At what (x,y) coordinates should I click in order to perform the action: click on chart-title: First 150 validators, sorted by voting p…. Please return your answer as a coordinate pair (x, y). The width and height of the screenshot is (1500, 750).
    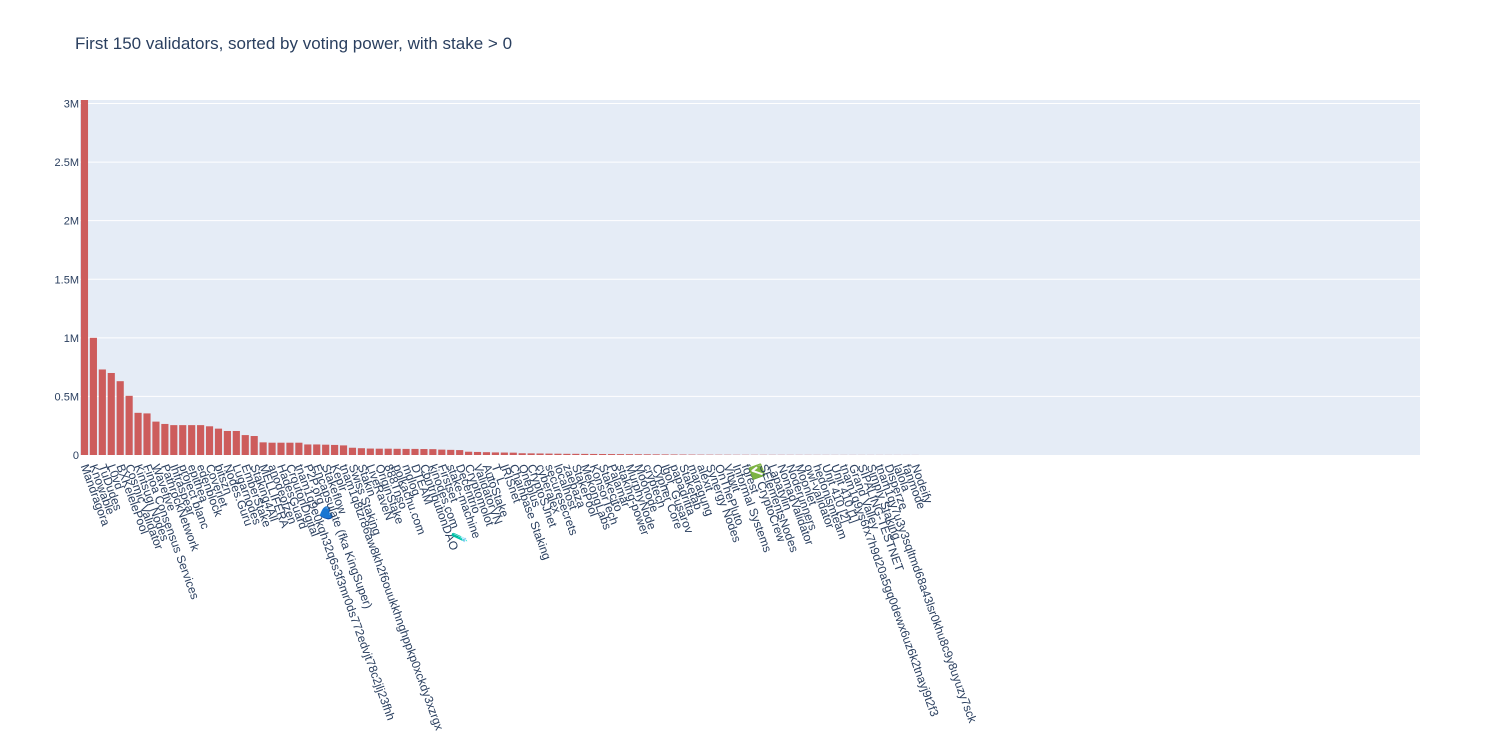
    Looking at the image, I should click on (294, 43).